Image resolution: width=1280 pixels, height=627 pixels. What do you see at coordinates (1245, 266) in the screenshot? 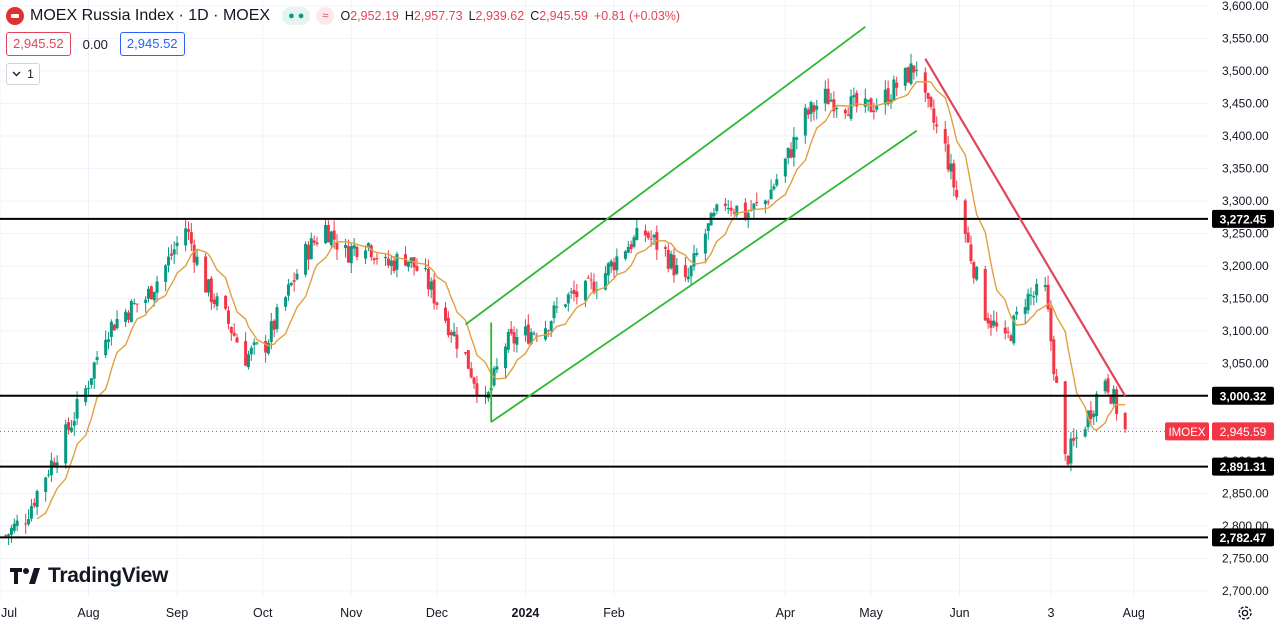
I see `y-tick-label: 3,200.00` at bounding box center [1245, 266].